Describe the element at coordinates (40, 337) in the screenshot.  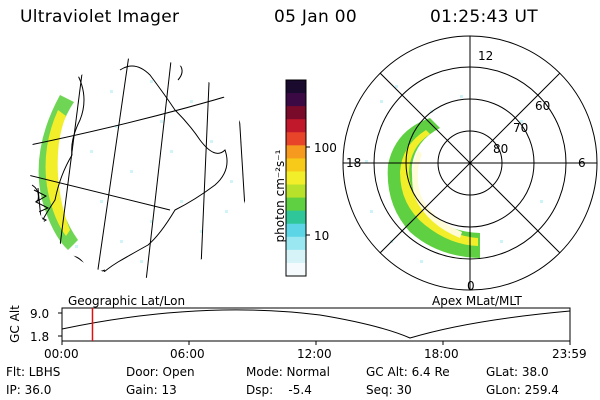
I see `y-min-label: 1.8` at that location.